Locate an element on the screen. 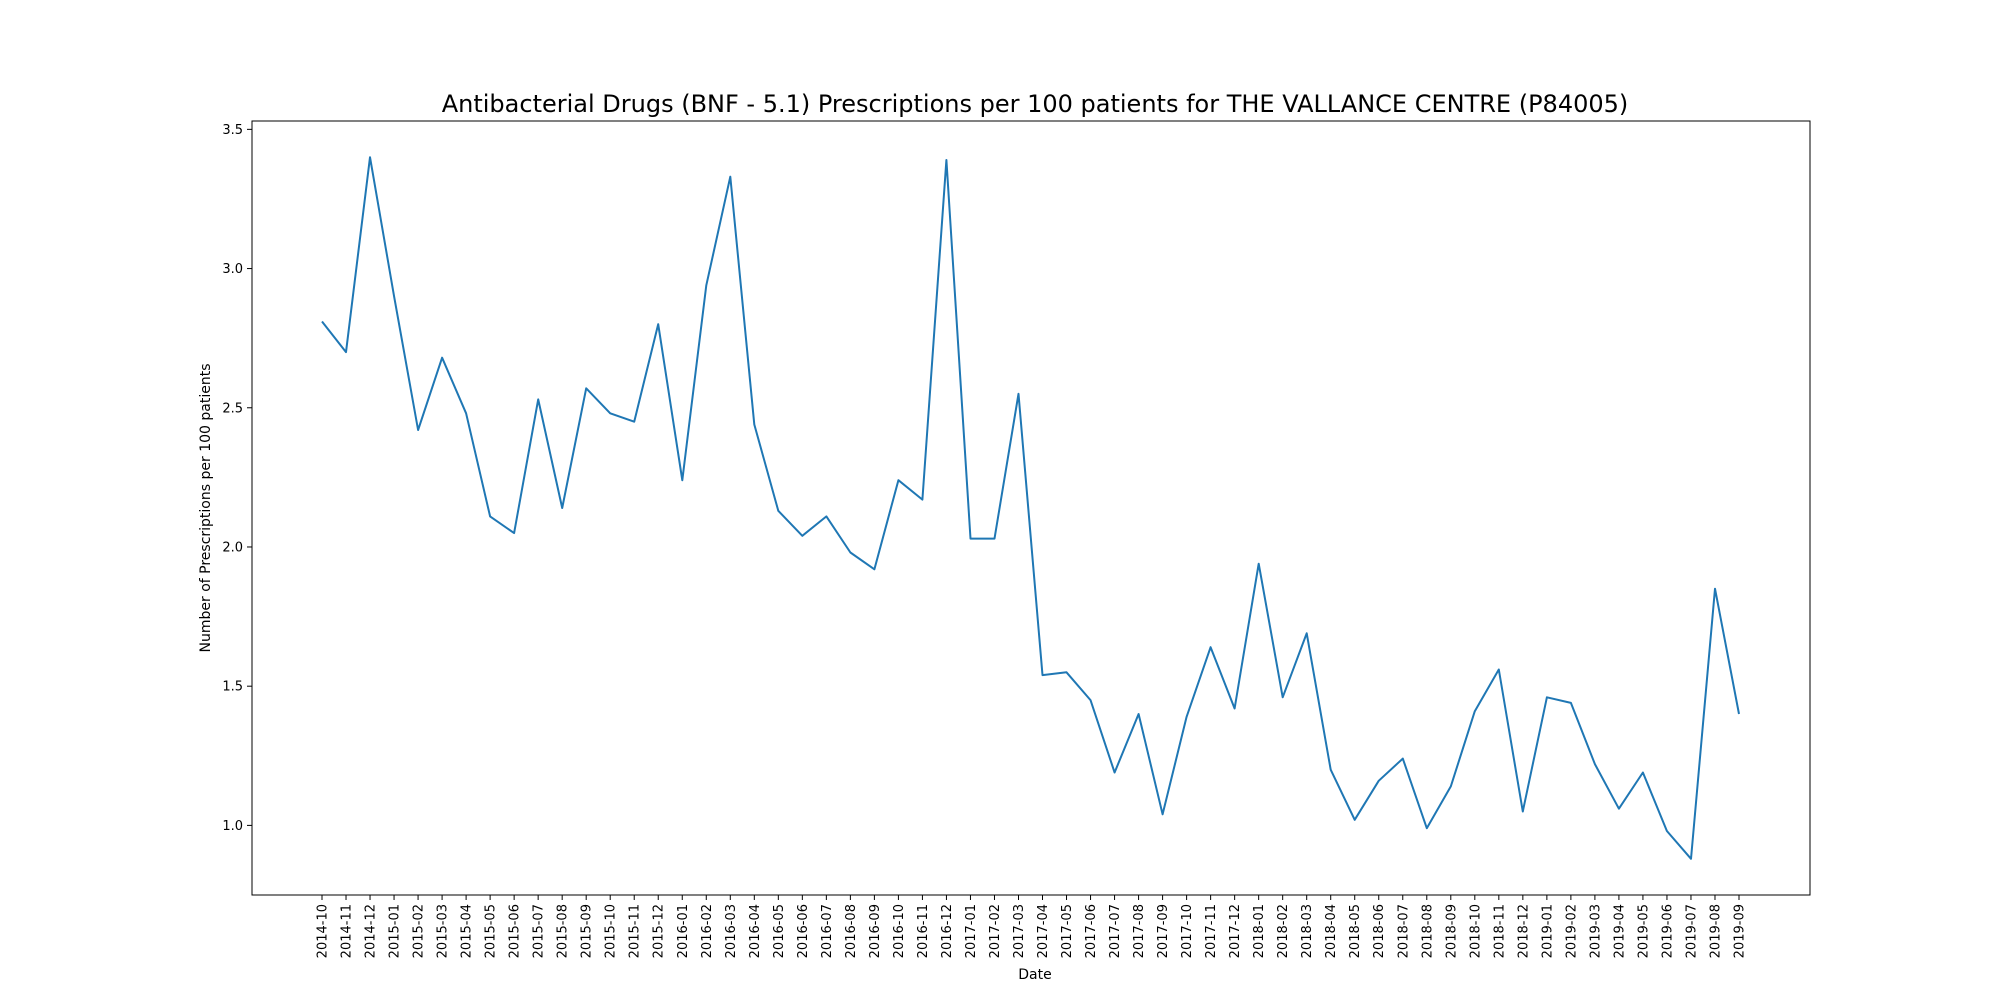 Image resolution: width=2000 pixels, height=1000 pixels. x-tick-label: 2017-06 is located at coordinates (1091, 931).